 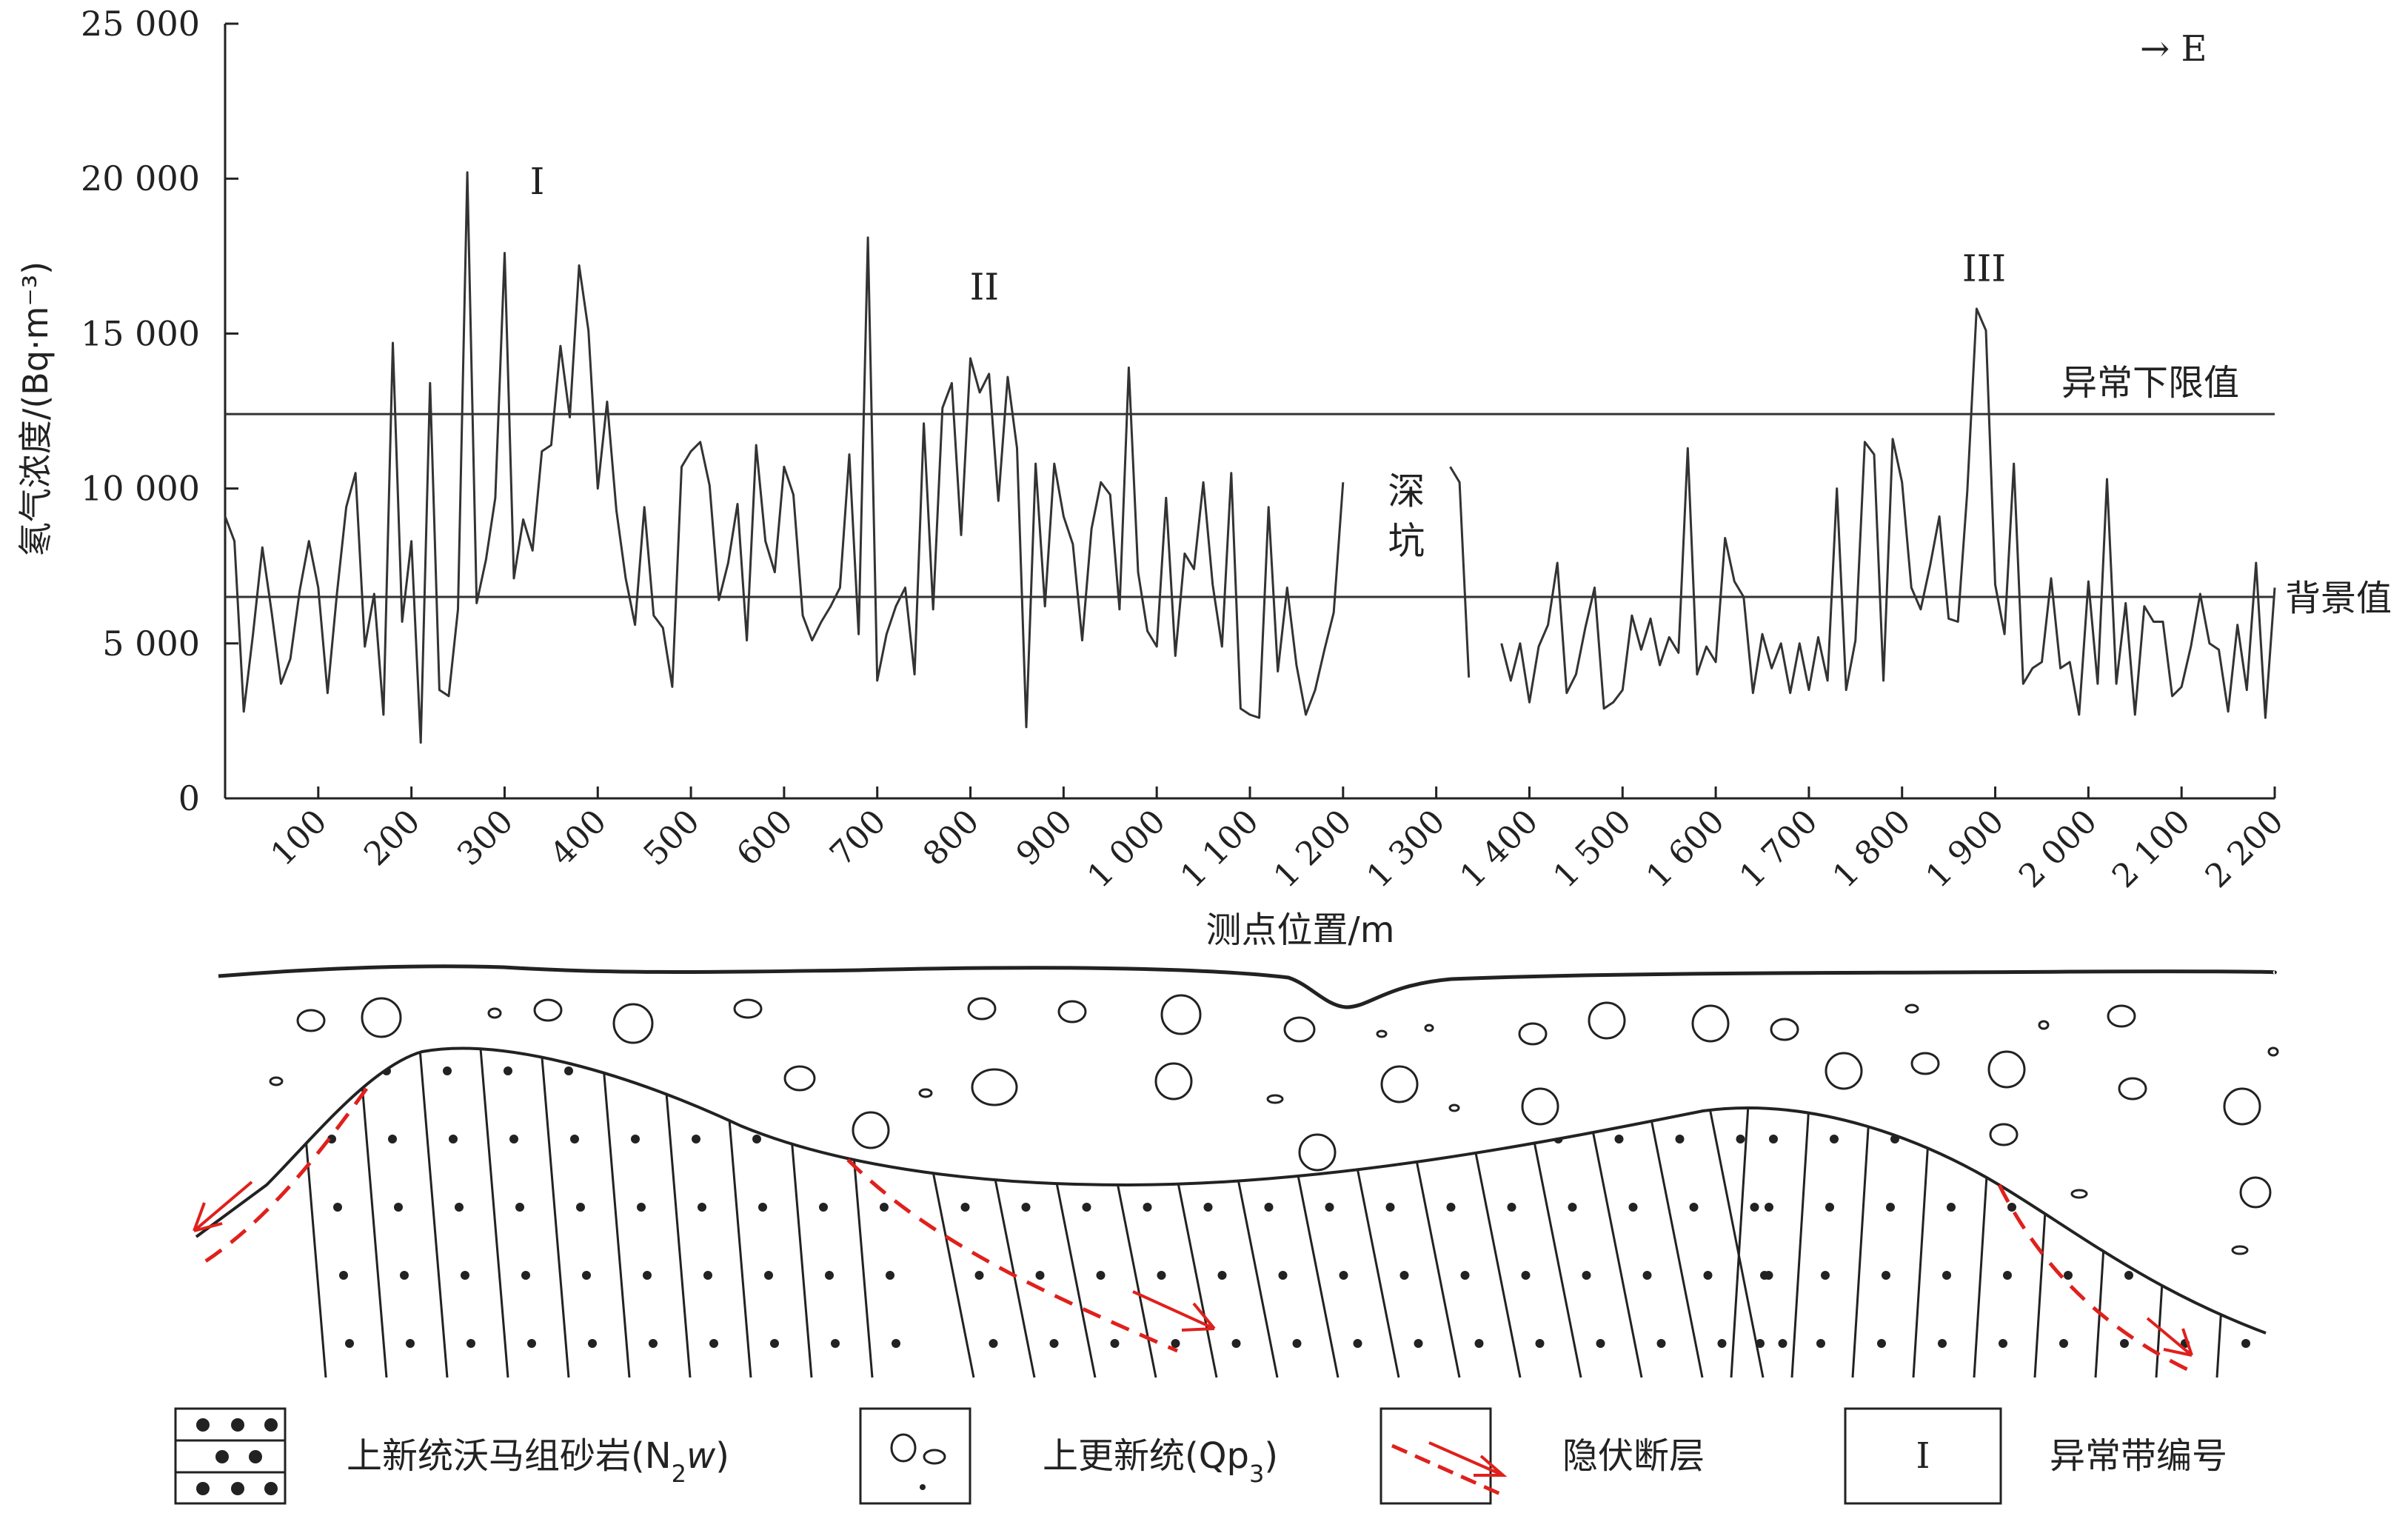 What do you see at coordinates (1491, 1466) in the screenshot?
I see `fault-arrowhead-icon` at bounding box center [1491, 1466].